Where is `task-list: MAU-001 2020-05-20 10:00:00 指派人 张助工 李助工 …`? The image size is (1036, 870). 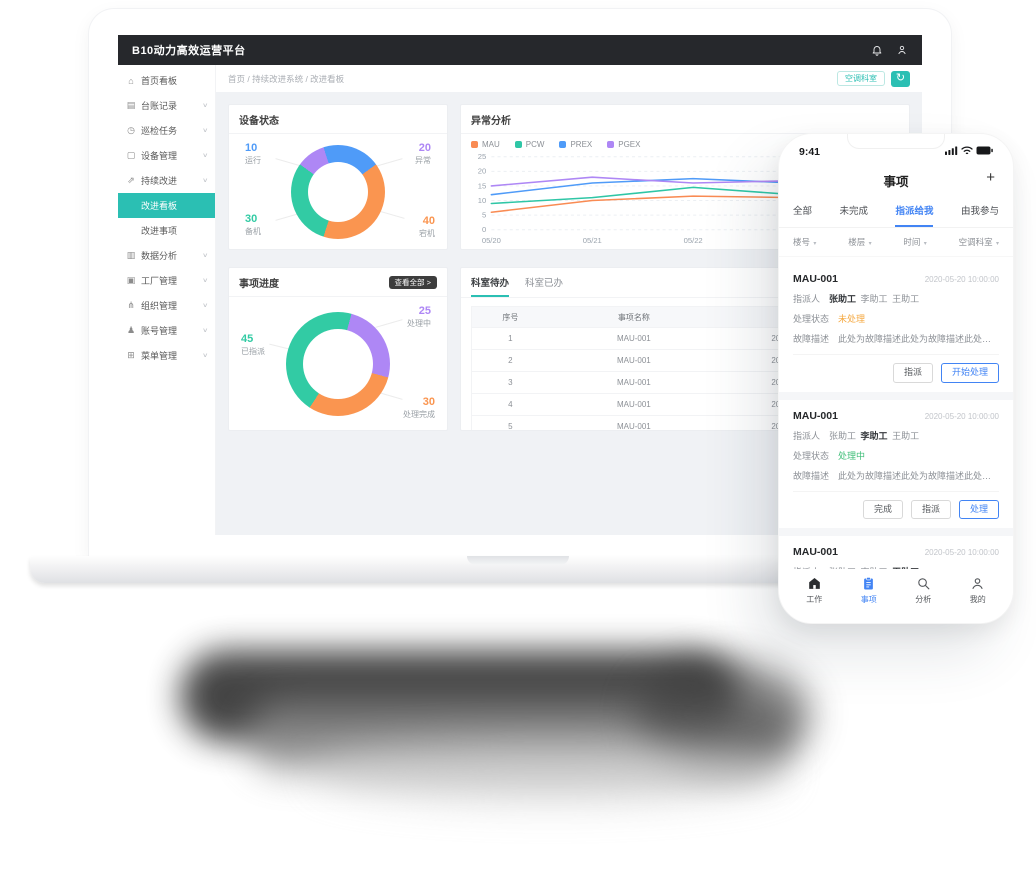
task-list: MAU-001 2020-05-20 10:00:00 指派人 张助工 李助工 … is located at coordinates (896, 435).